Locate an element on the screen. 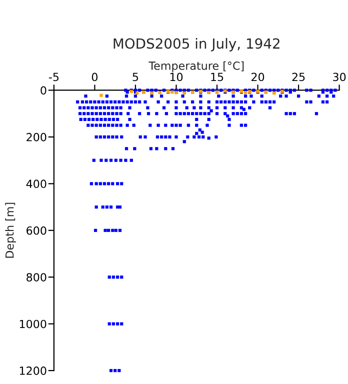  y-tick-label: 600 is located at coordinates (36, 230).